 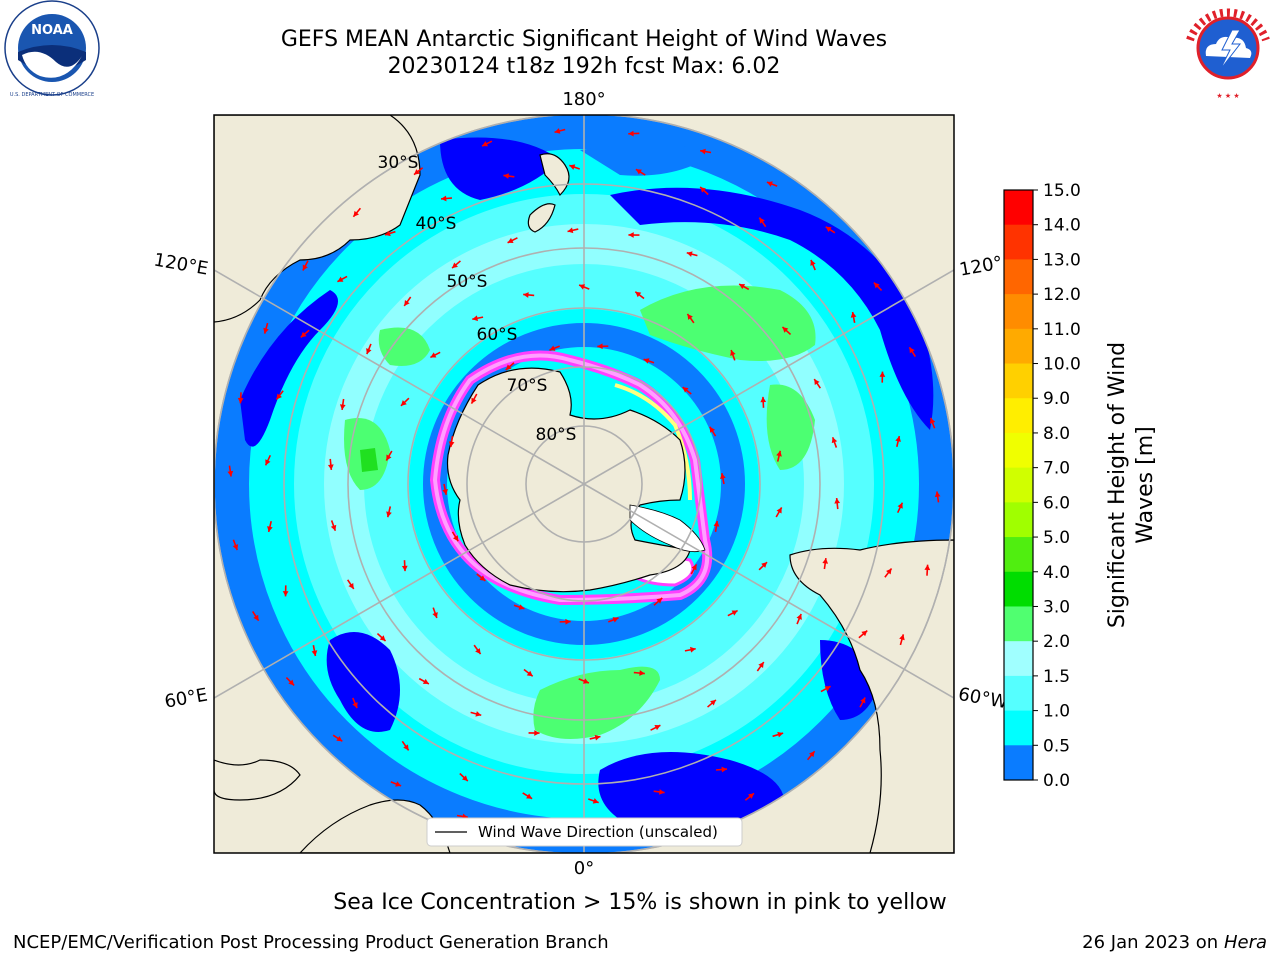 What do you see at coordinates (871, 696) in the screenshot?
I see `south-america-landmass` at bounding box center [871, 696].